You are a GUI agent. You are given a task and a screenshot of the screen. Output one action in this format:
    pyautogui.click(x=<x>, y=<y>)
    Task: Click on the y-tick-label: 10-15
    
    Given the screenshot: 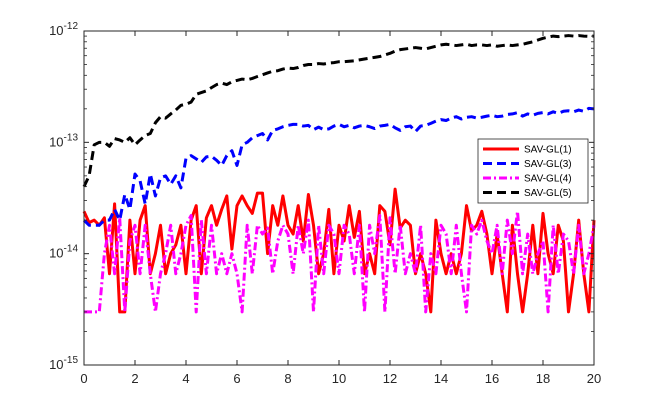 What is the action you would take?
    pyautogui.click(x=63, y=363)
    